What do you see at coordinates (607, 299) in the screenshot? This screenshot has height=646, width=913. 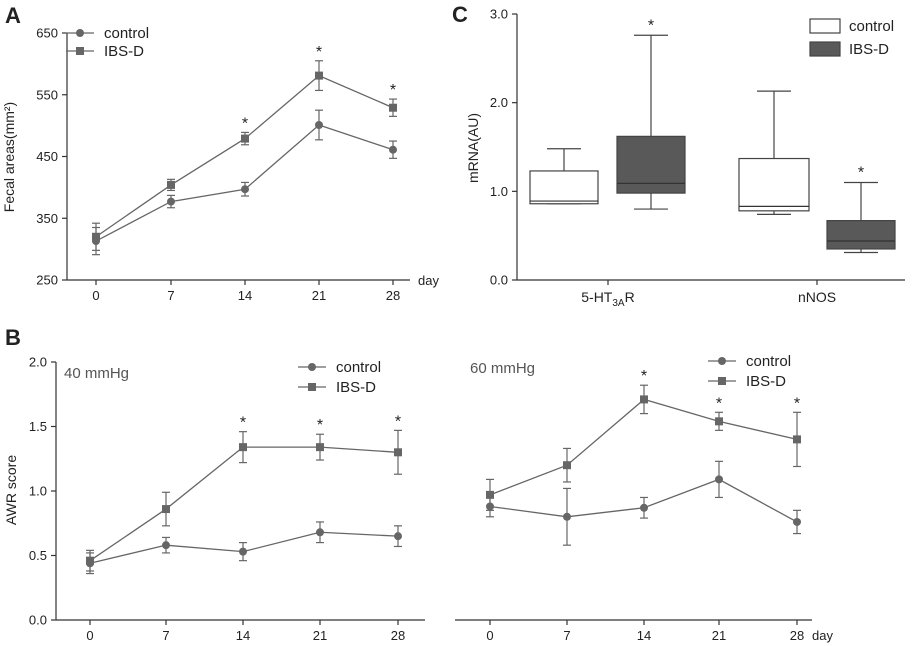 I see `category-label: 5-HT3AR` at bounding box center [607, 299].